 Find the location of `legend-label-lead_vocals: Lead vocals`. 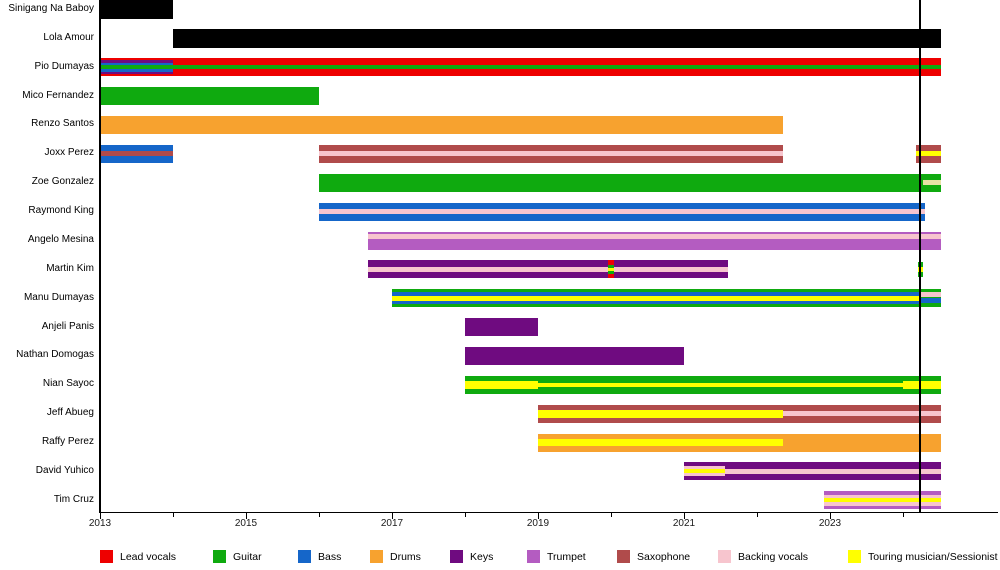

legend-label-lead_vocals: Lead vocals is located at coordinates (148, 557).